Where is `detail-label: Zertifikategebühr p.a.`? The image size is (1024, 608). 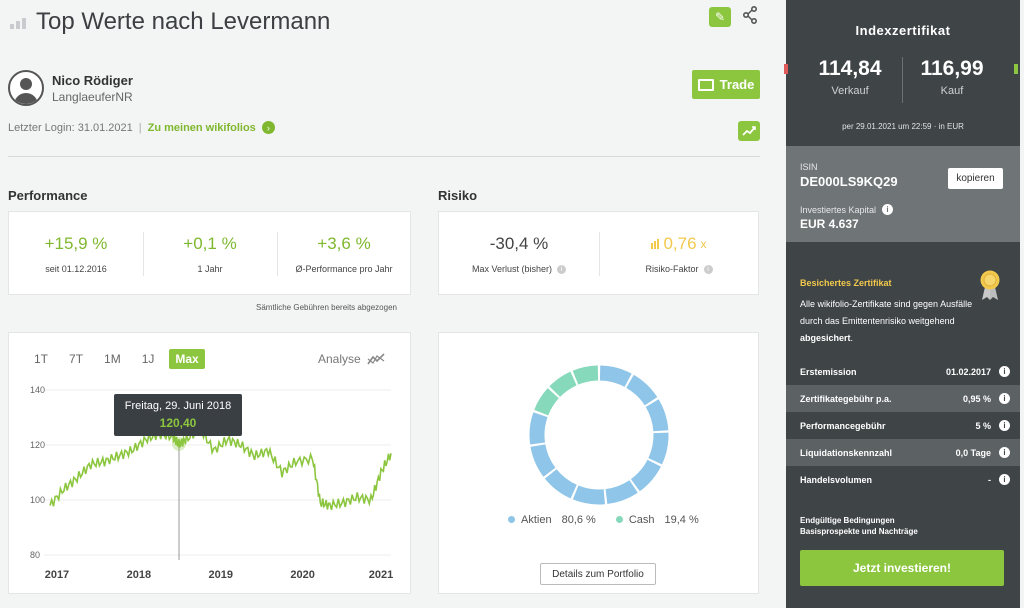 detail-label: Zertifikategebühr p.a. is located at coordinates (846, 398).